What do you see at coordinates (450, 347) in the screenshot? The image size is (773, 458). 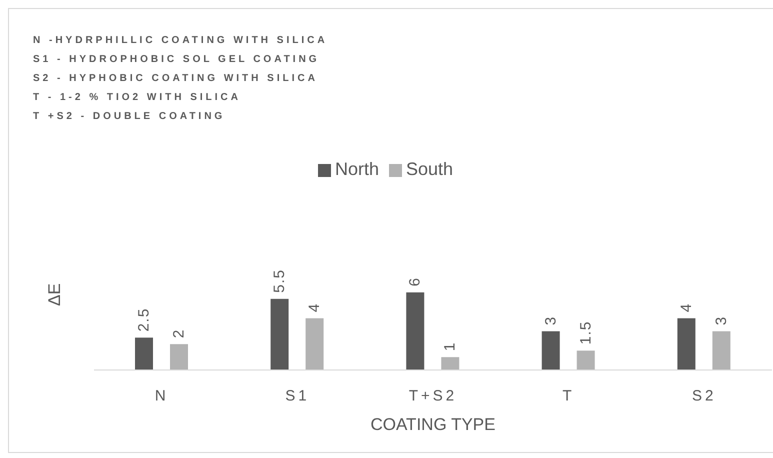 I see `data-label: 1` at bounding box center [450, 347].